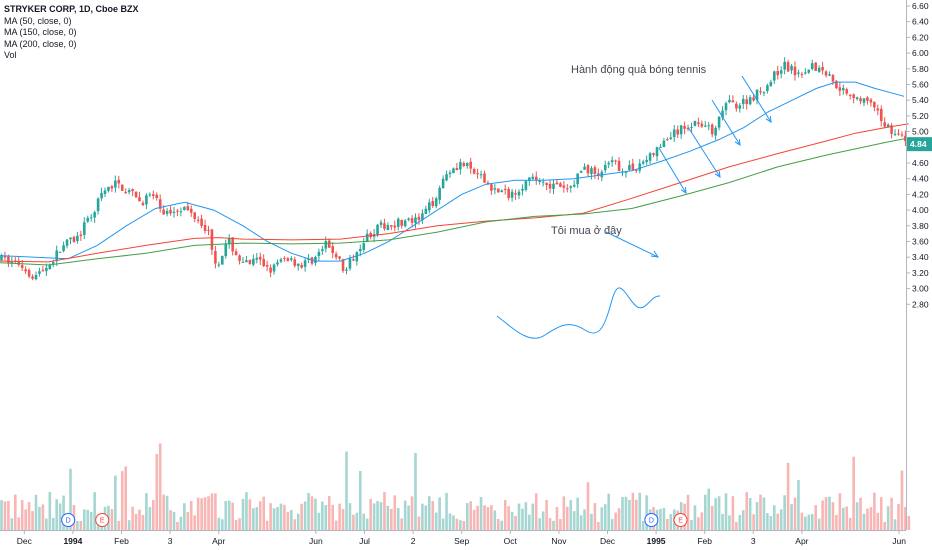 This screenshot has width=932, height=550. What do you see at coordinates (10, 55) in the screenshot?
I see `legend-vol: Vol` at bounding box center [10, 55].